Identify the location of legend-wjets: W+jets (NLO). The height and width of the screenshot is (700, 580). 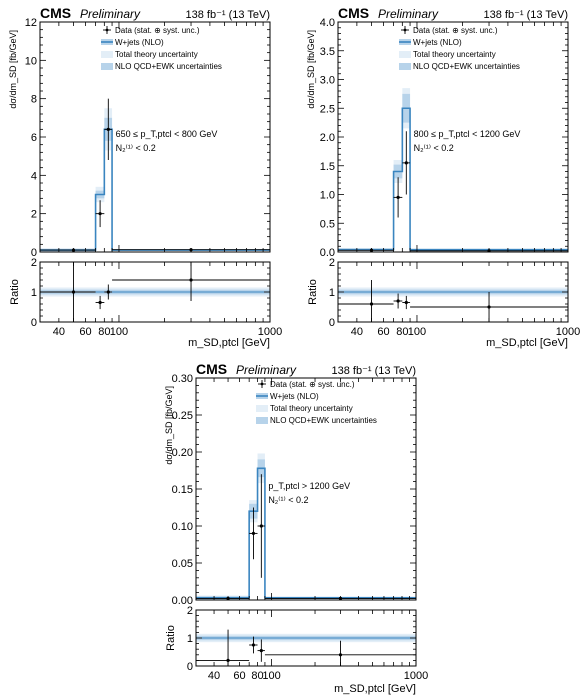
(294, 396).